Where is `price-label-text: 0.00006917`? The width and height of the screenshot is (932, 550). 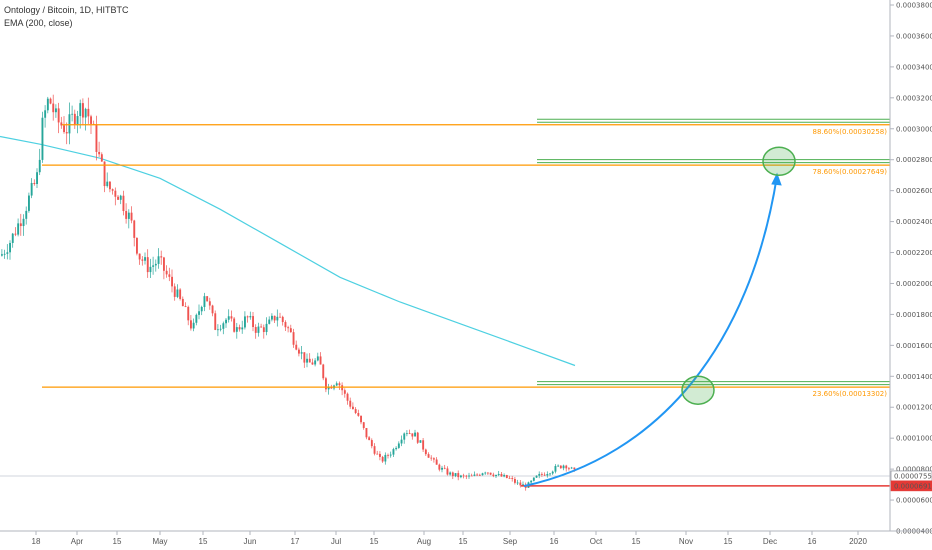
price-label-text: 0.00006917 is located at coordinates (913, 486).